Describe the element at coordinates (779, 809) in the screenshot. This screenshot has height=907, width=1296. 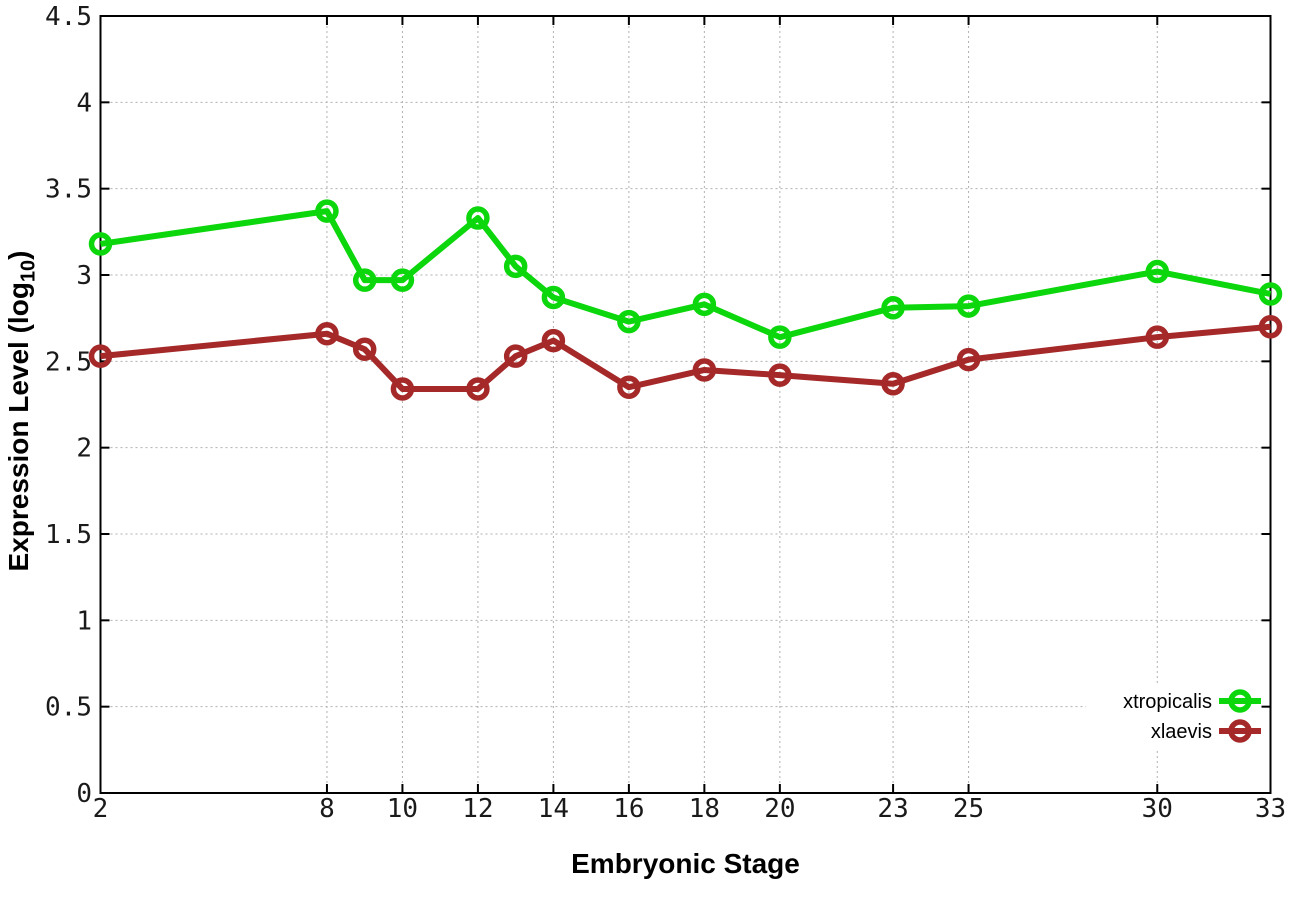
I see `x-tick-label: 20` at that location.